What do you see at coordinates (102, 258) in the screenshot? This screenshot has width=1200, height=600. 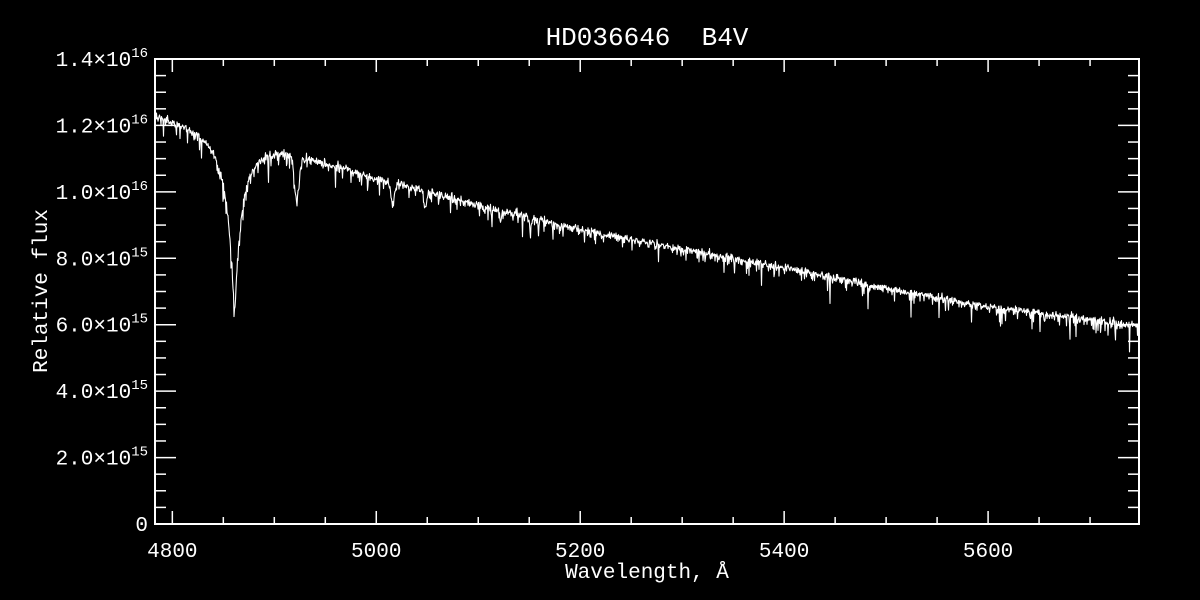 I see `y-tick-label: 8.0×10¹⁵` at bounding box center [102, 258].